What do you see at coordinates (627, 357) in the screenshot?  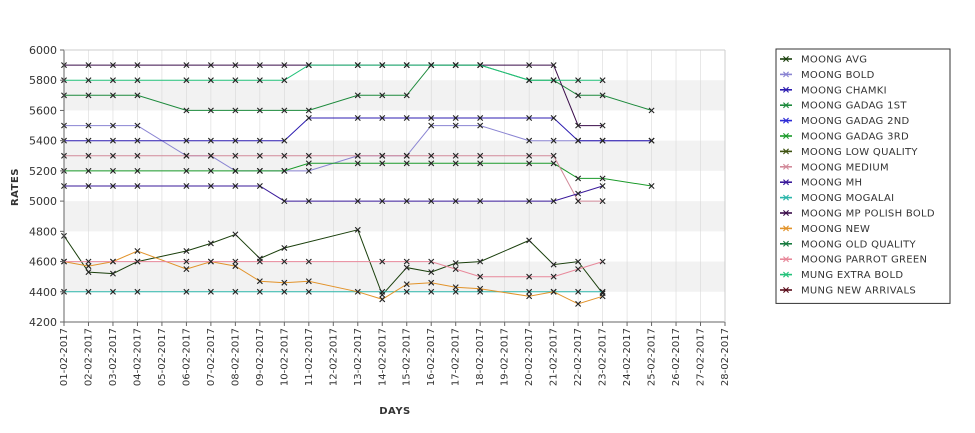 I see `x-tick-label: 24-02-2017` at bounding box center [627, 357].